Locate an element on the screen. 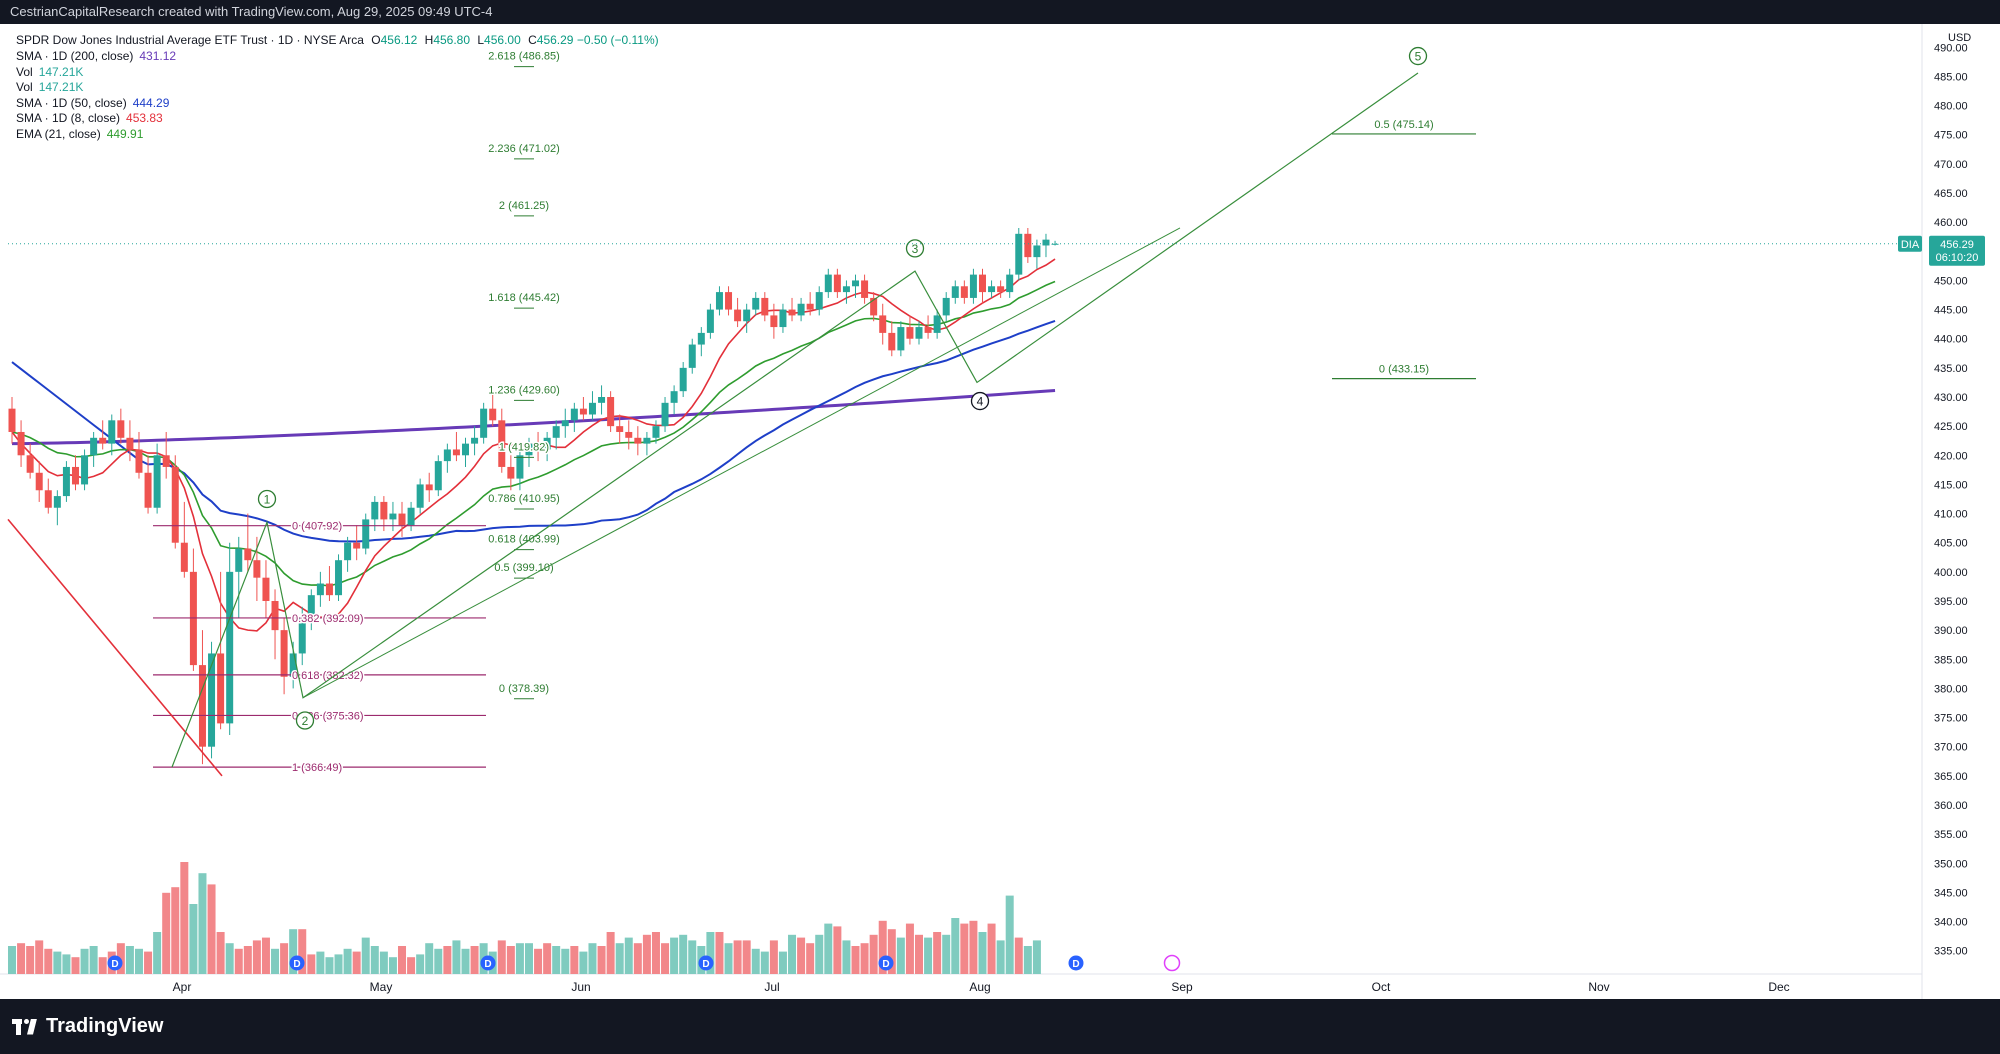 Image resolution: width=2000 pixels, height=1054 pixels. fib-ext-label: 2 (461.25) is located at coordinates (524, 206).